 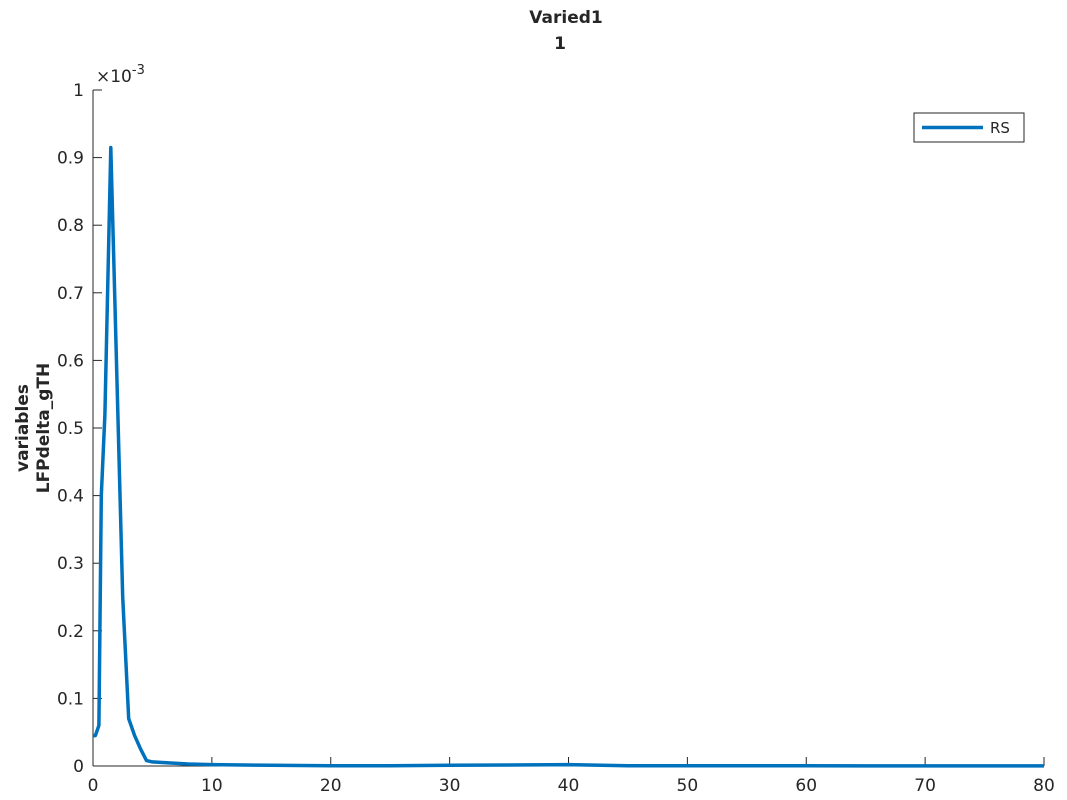 I want to click on x-tick-label: 20, so click(x=331, y=786).